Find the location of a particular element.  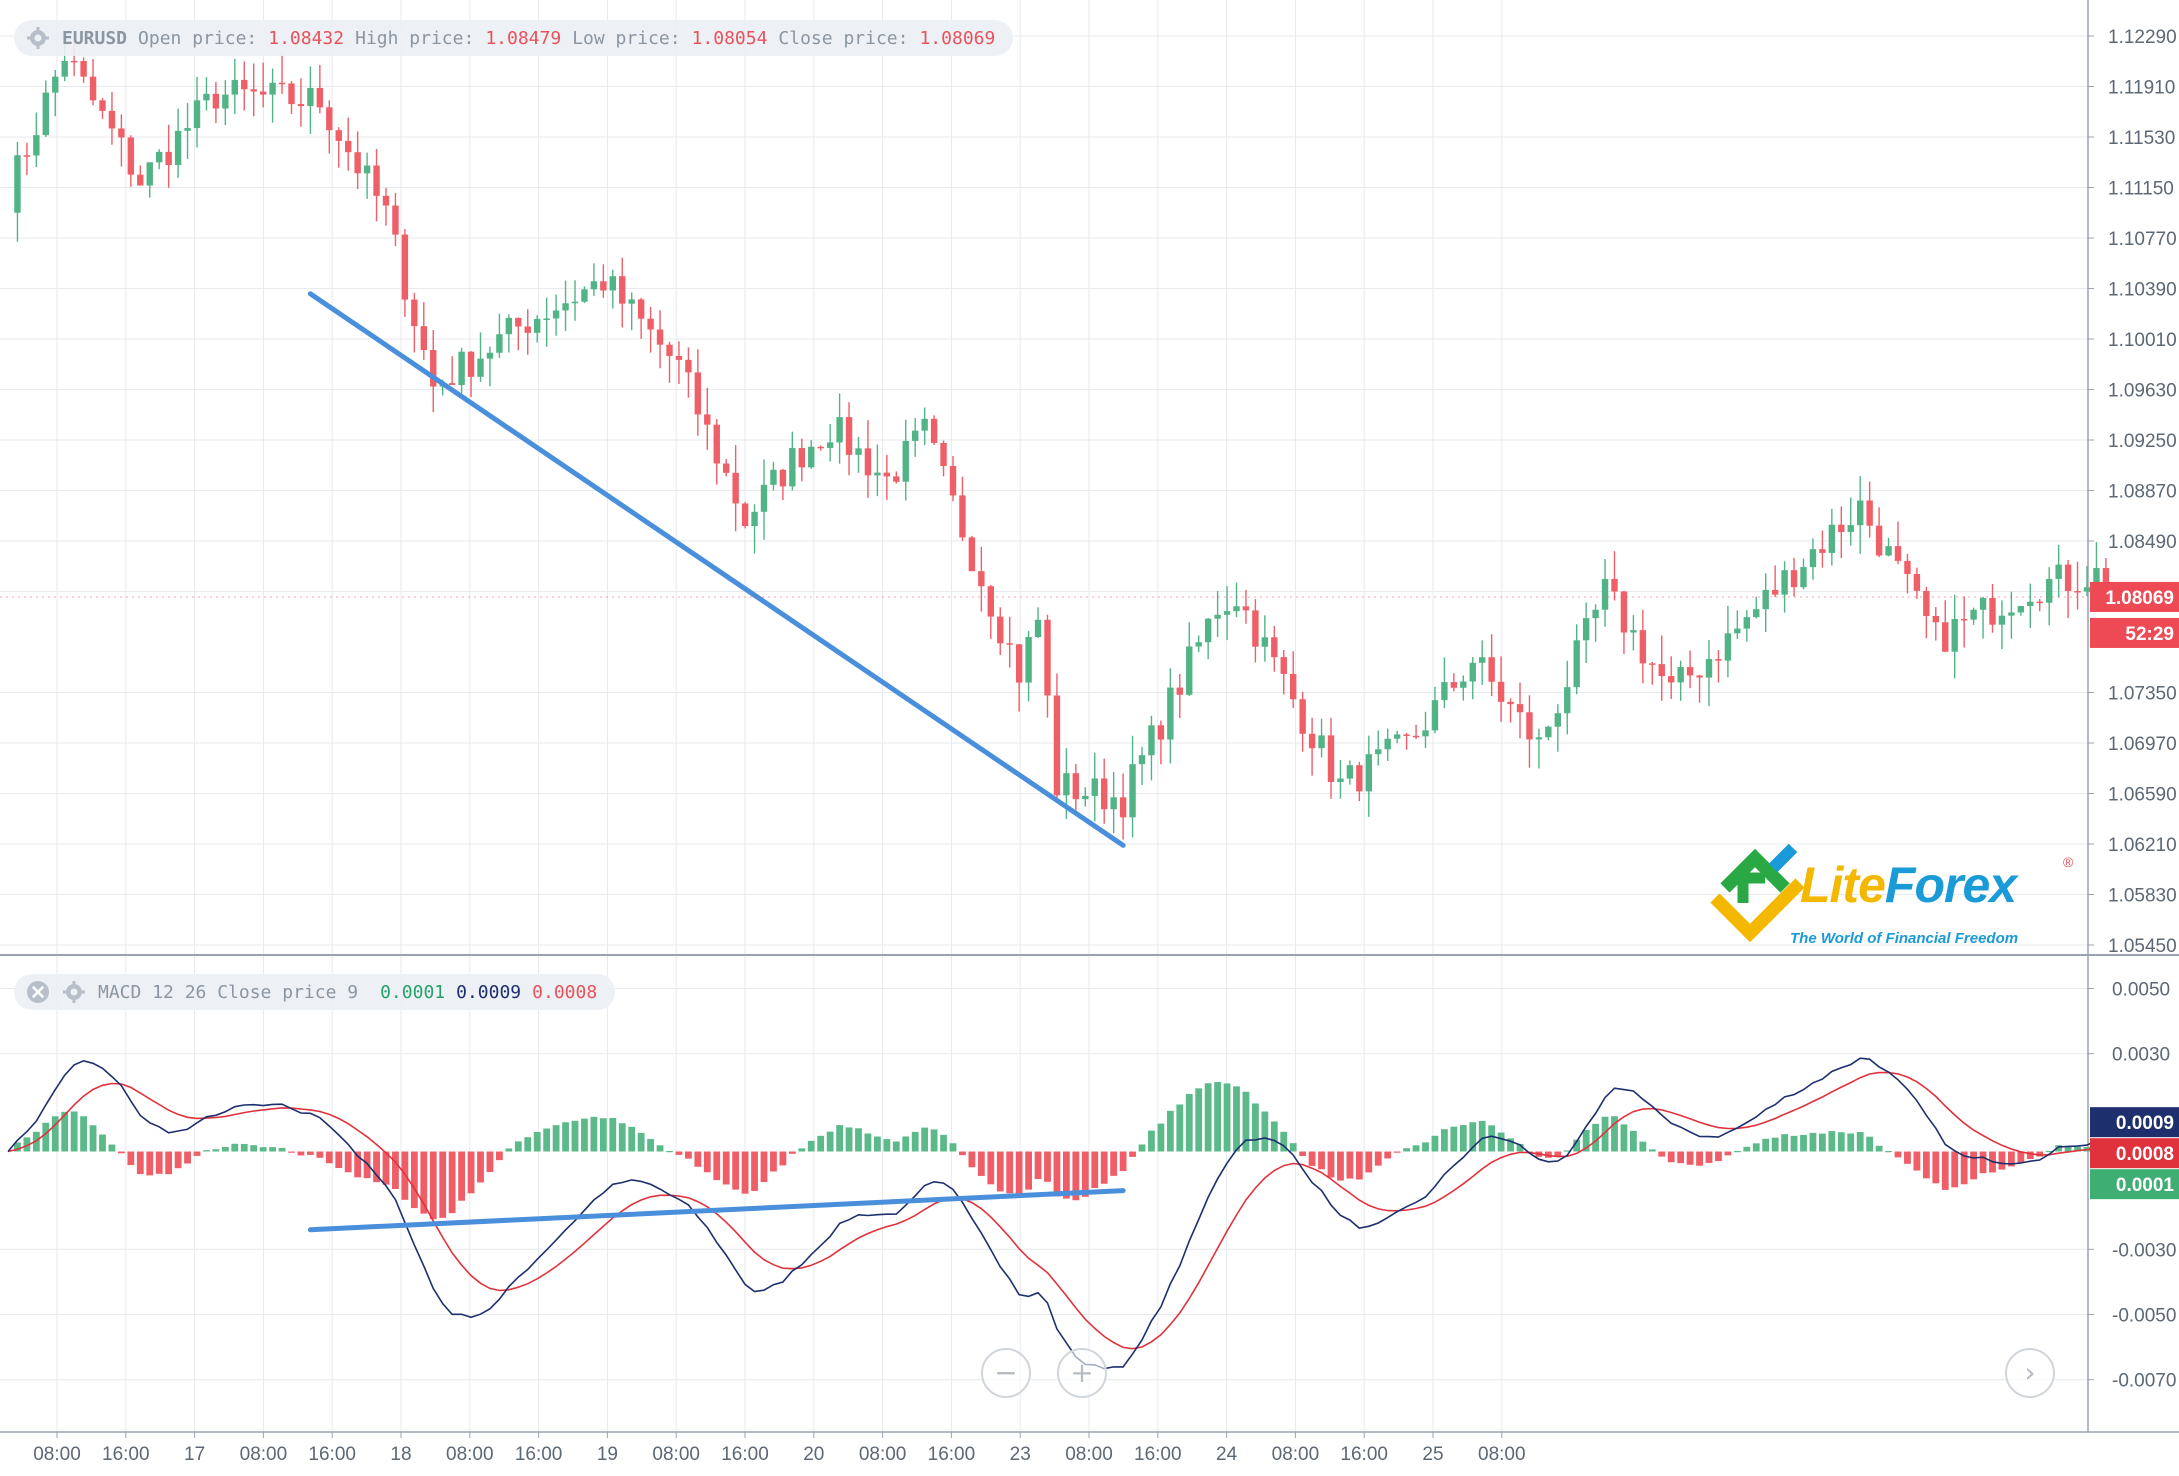

price-tick-label: 1.05450 is located at coordinates (2142, 946).